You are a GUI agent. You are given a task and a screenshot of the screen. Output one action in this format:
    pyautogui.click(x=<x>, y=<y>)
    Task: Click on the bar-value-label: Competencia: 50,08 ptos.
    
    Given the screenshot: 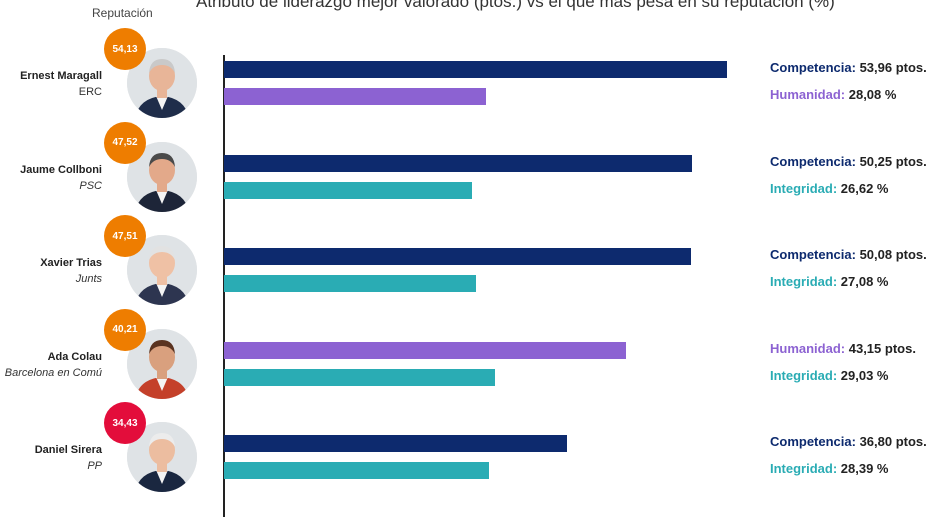 What is the action you would take?
    pyautogui.click(x=848, y=254)
    